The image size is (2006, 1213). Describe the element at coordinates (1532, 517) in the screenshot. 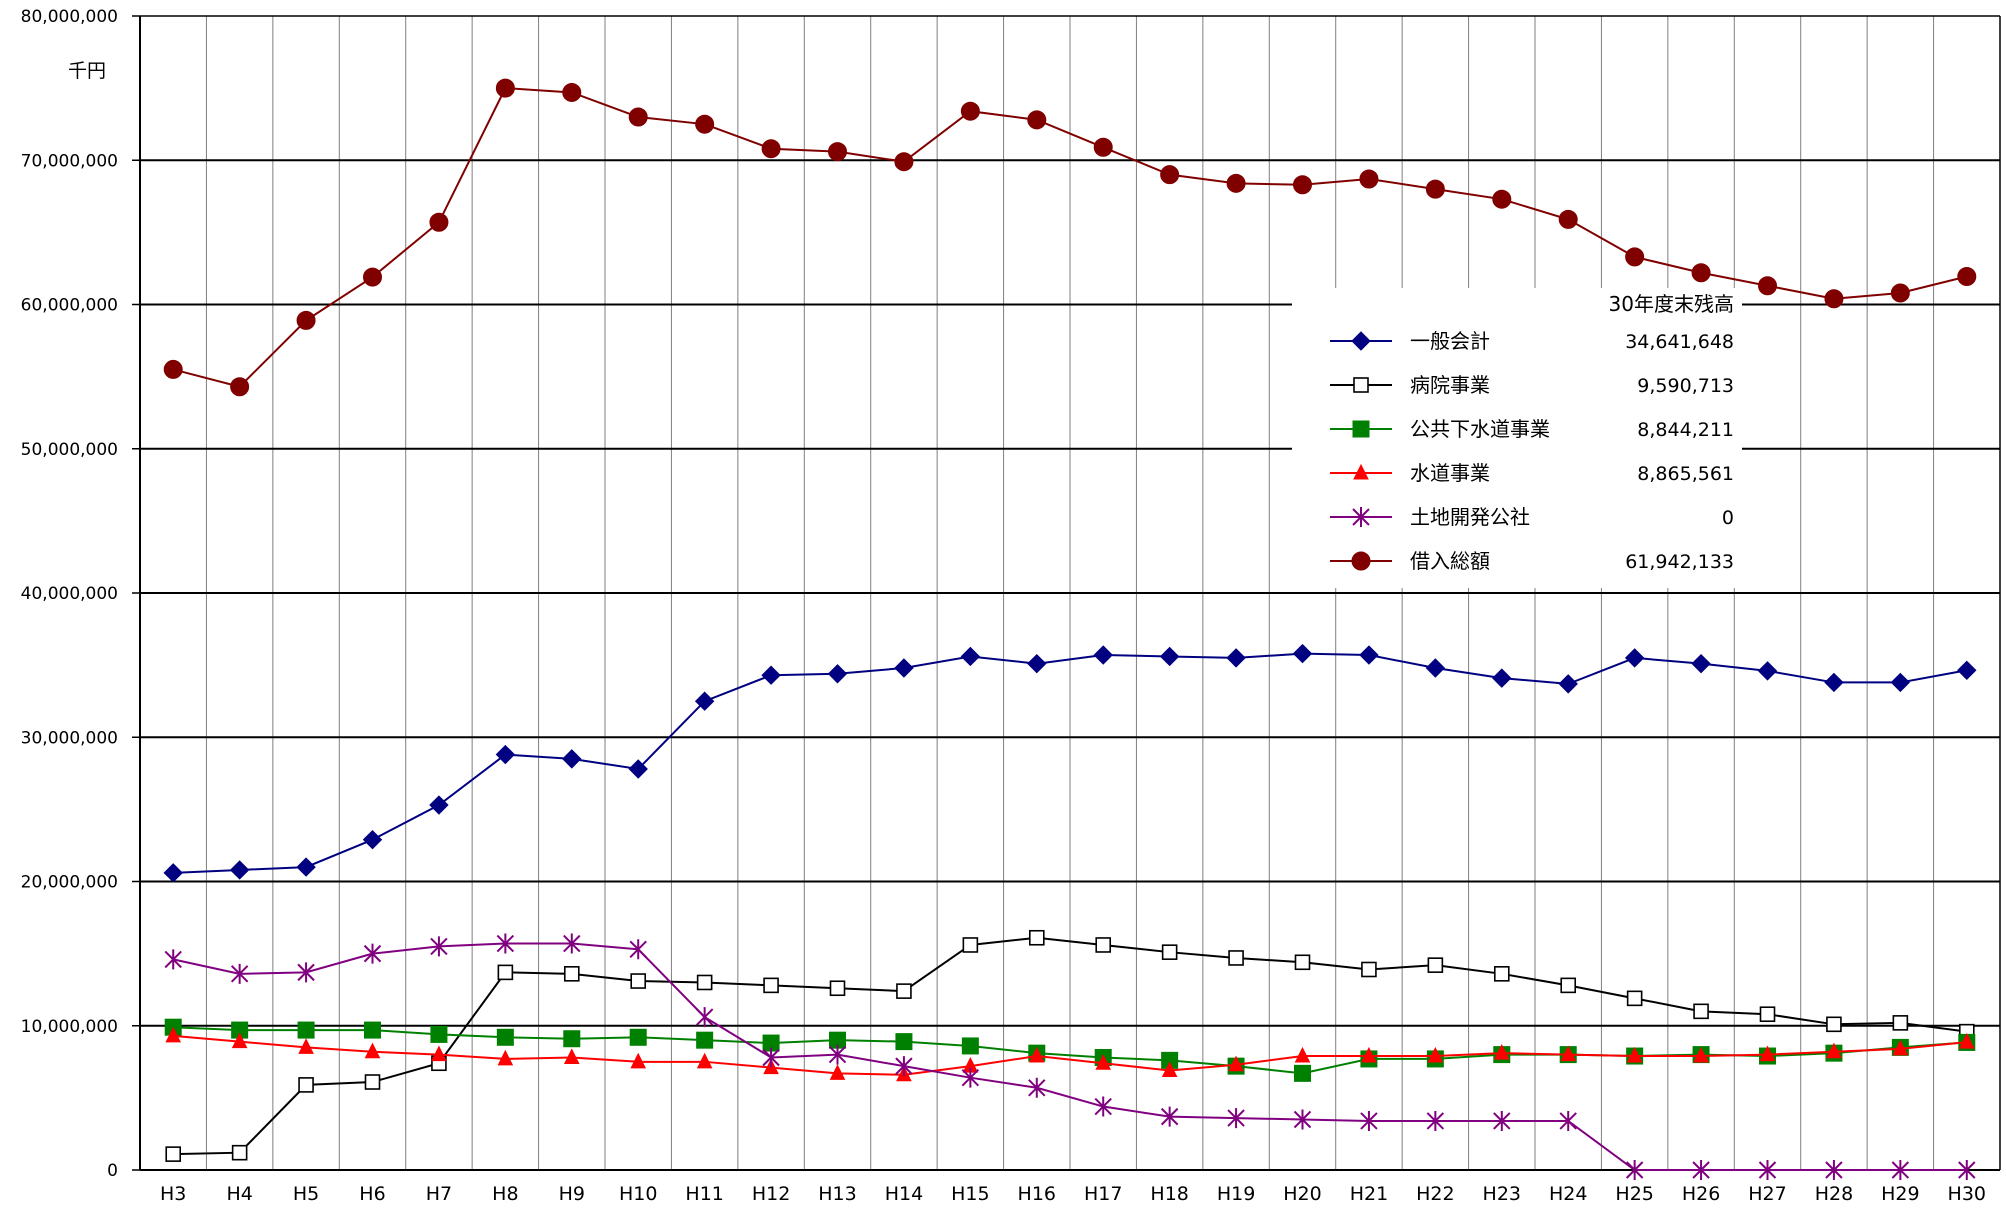

I see `legend-item: 土地開発公社 0` at that location.